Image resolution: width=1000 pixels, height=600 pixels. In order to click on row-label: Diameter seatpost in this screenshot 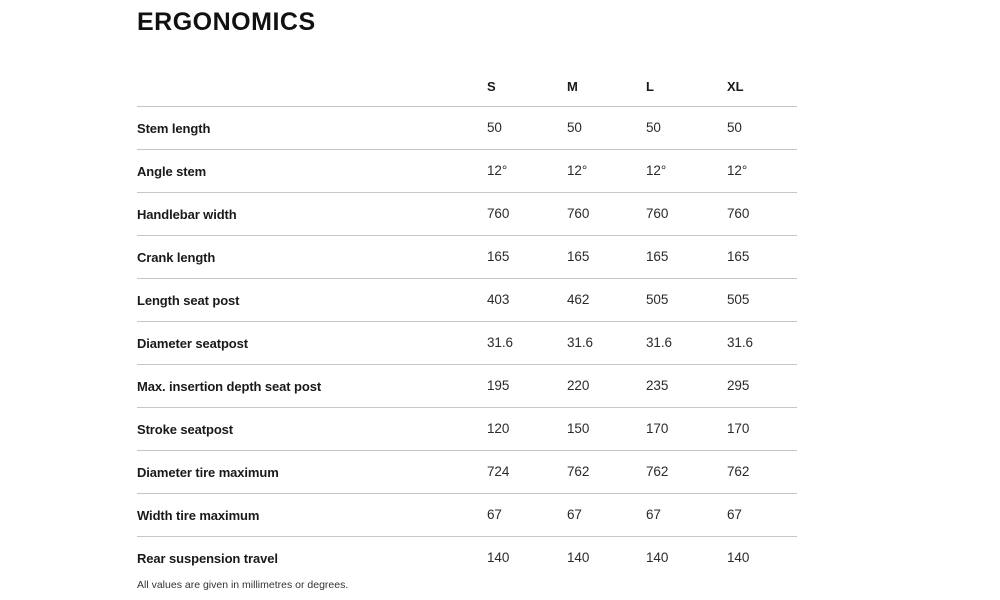, I will do `click(193, 343)`.